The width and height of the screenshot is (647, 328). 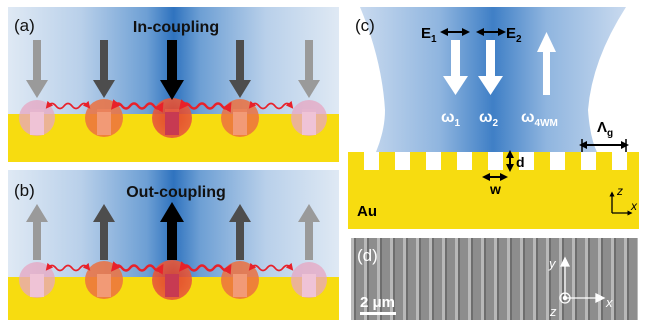 I want to click on surface-waves-a, so click(x=169, y=106).